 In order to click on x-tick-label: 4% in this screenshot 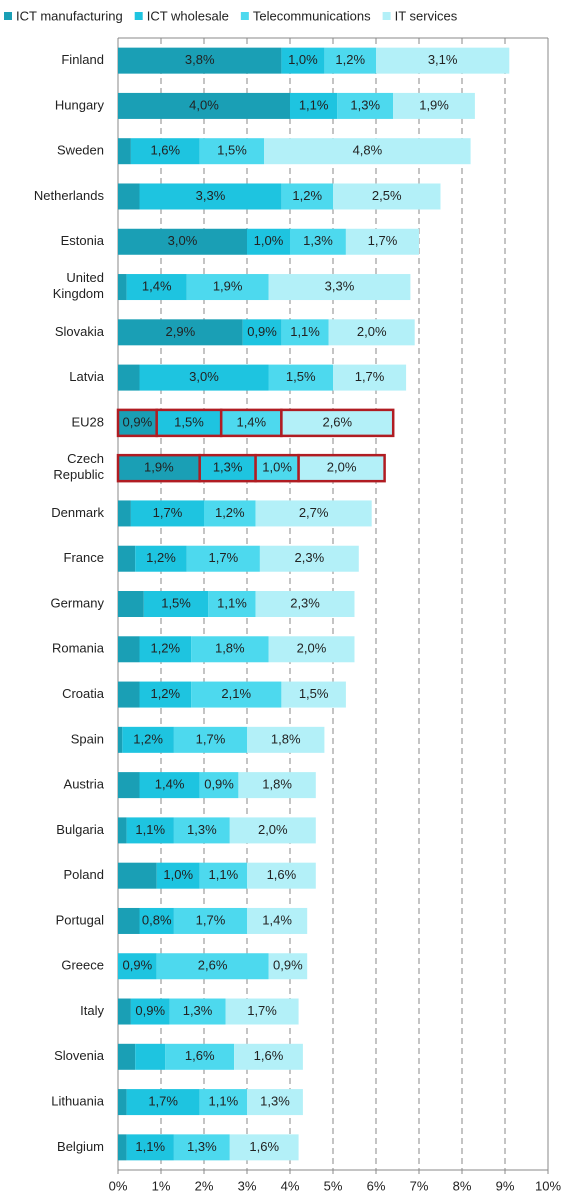, I will do `click(290, 1185)`.